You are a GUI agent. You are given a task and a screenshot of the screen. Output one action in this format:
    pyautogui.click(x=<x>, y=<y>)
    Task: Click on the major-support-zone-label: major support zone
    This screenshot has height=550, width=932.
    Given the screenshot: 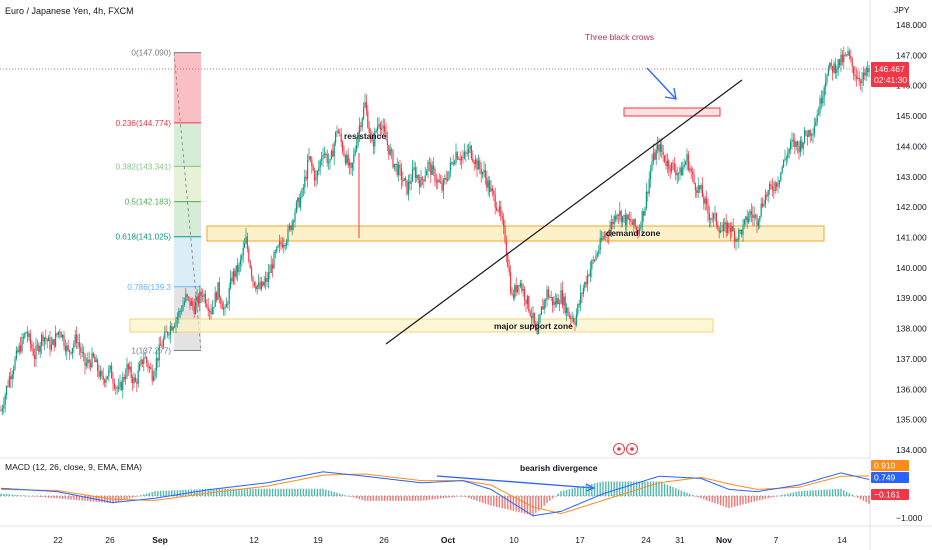 What is the action you would take?
    pyautogui.click(x=533, y=326)
    